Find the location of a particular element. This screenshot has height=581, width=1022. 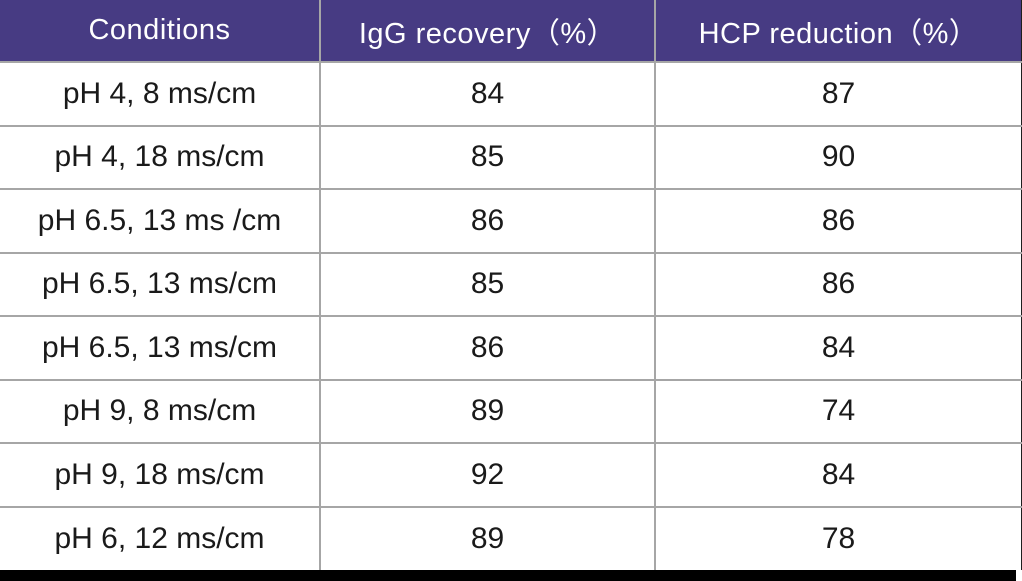

table-row: pH 9, 18 ms/cm 92 84 is located at coordinates (511, 475).